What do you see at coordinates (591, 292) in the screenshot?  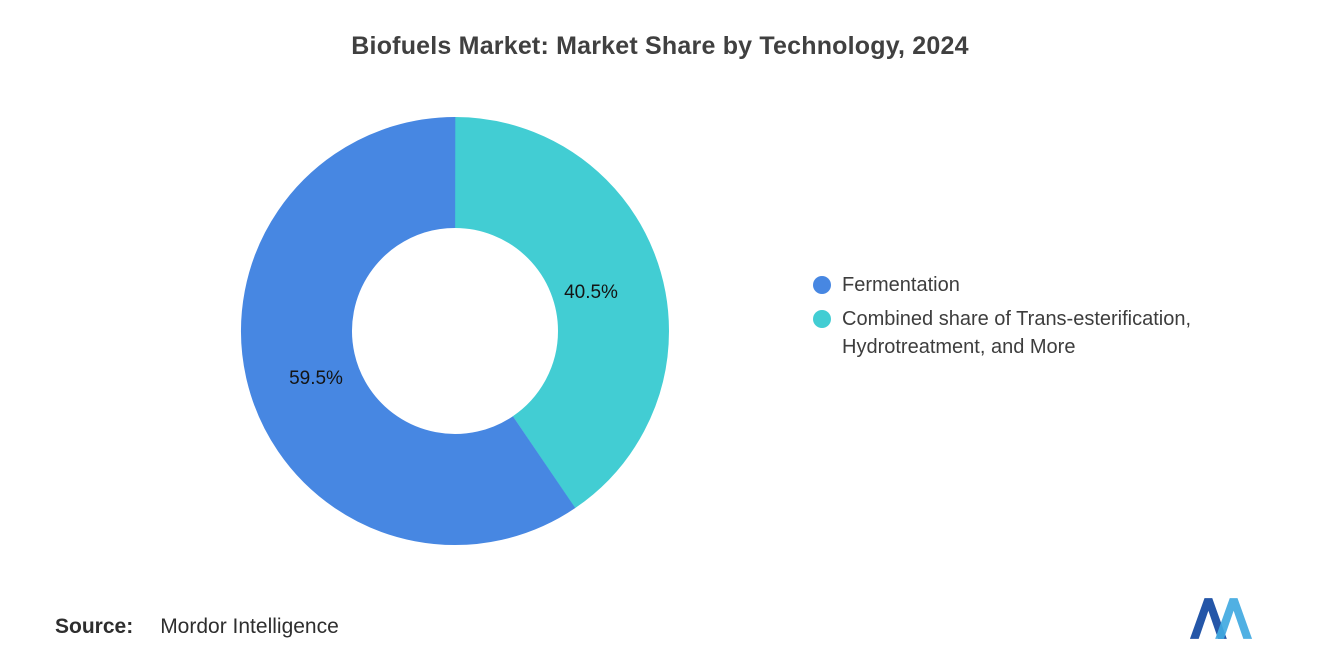 I see `slice-label-combined: 40.5%` at bounding box center [591, 292].